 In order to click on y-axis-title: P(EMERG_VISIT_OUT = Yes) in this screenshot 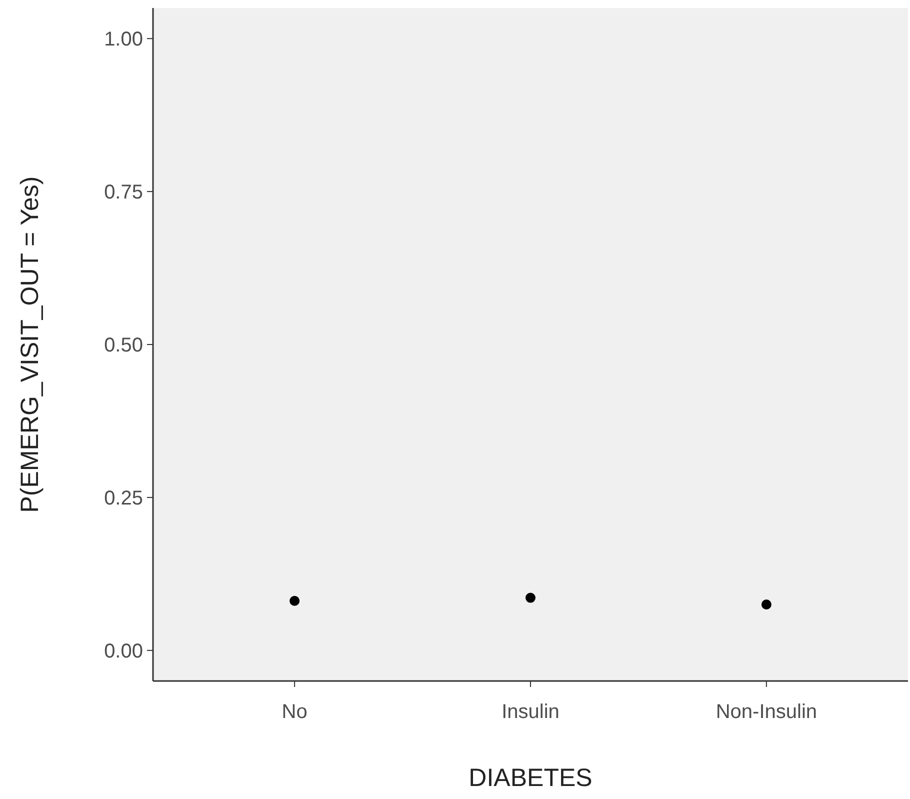, I will do `click(30, 344)`.